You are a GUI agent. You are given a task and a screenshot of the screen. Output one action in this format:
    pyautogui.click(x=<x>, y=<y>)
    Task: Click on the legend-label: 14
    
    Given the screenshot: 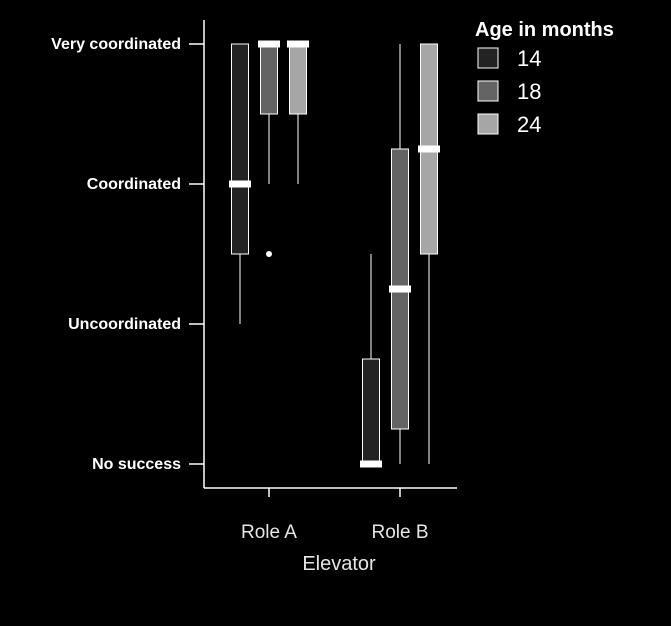 What is the action you would take?
    pyautogui.click(x=529, y=58)
    